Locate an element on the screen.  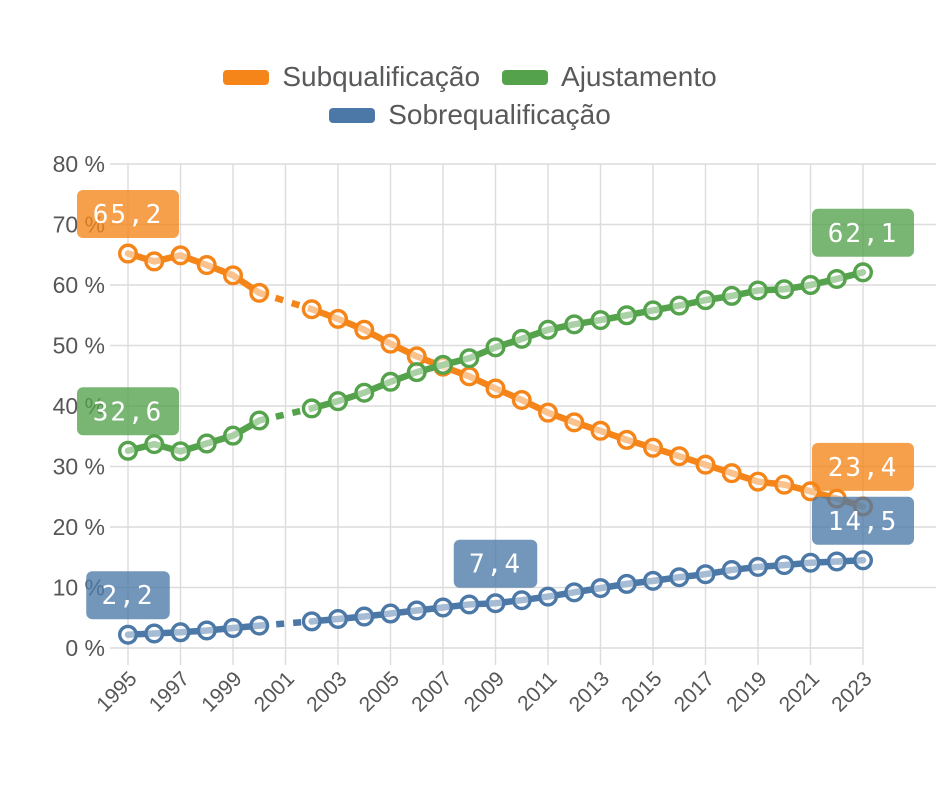
annotation-box-Subqualificação-2023 is located at coordinates (863, 466).